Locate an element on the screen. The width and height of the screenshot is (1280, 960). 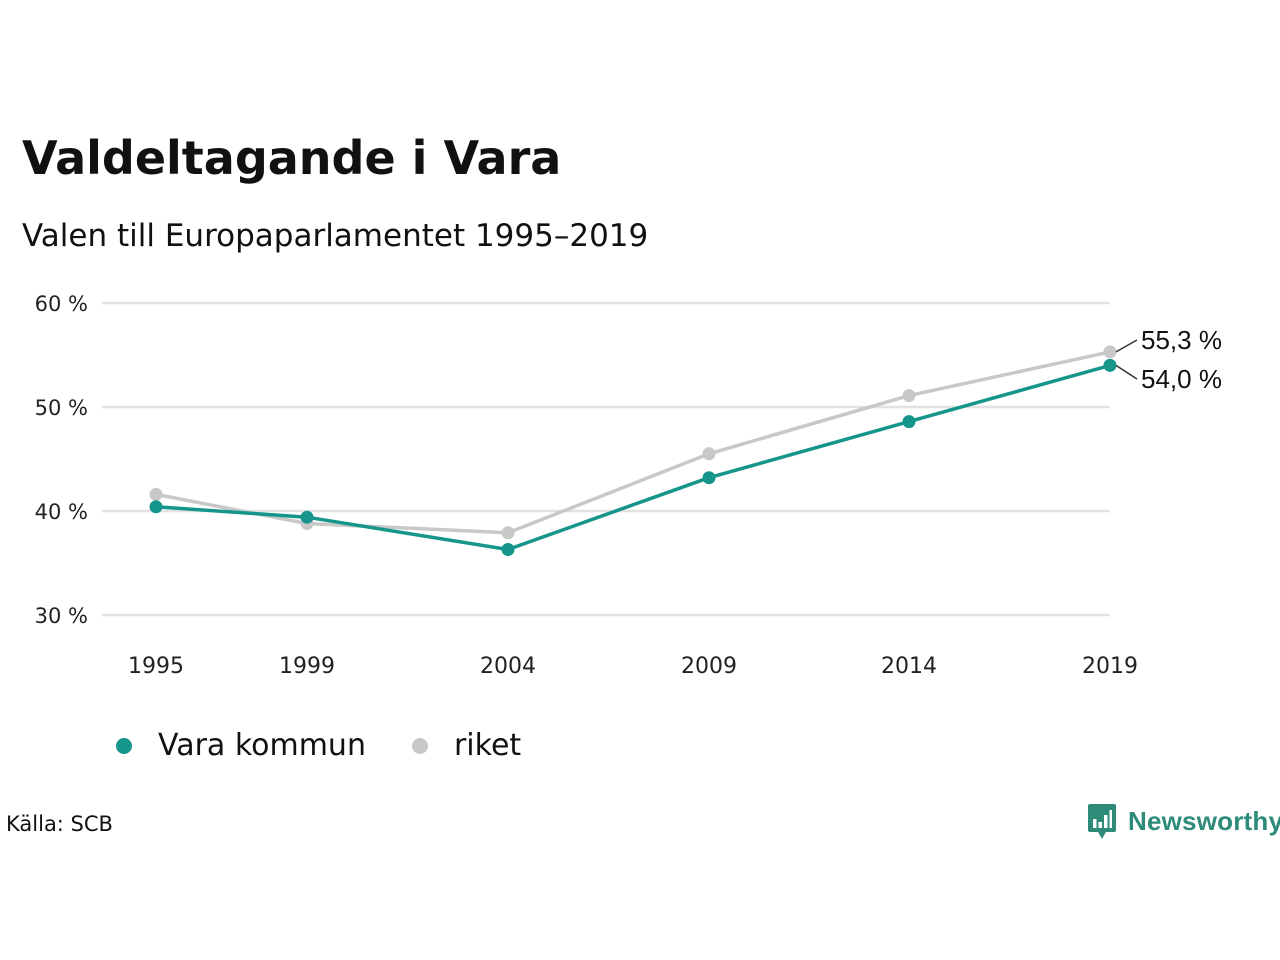
legend-item-riket: riket is located at coordinates (463, 746).